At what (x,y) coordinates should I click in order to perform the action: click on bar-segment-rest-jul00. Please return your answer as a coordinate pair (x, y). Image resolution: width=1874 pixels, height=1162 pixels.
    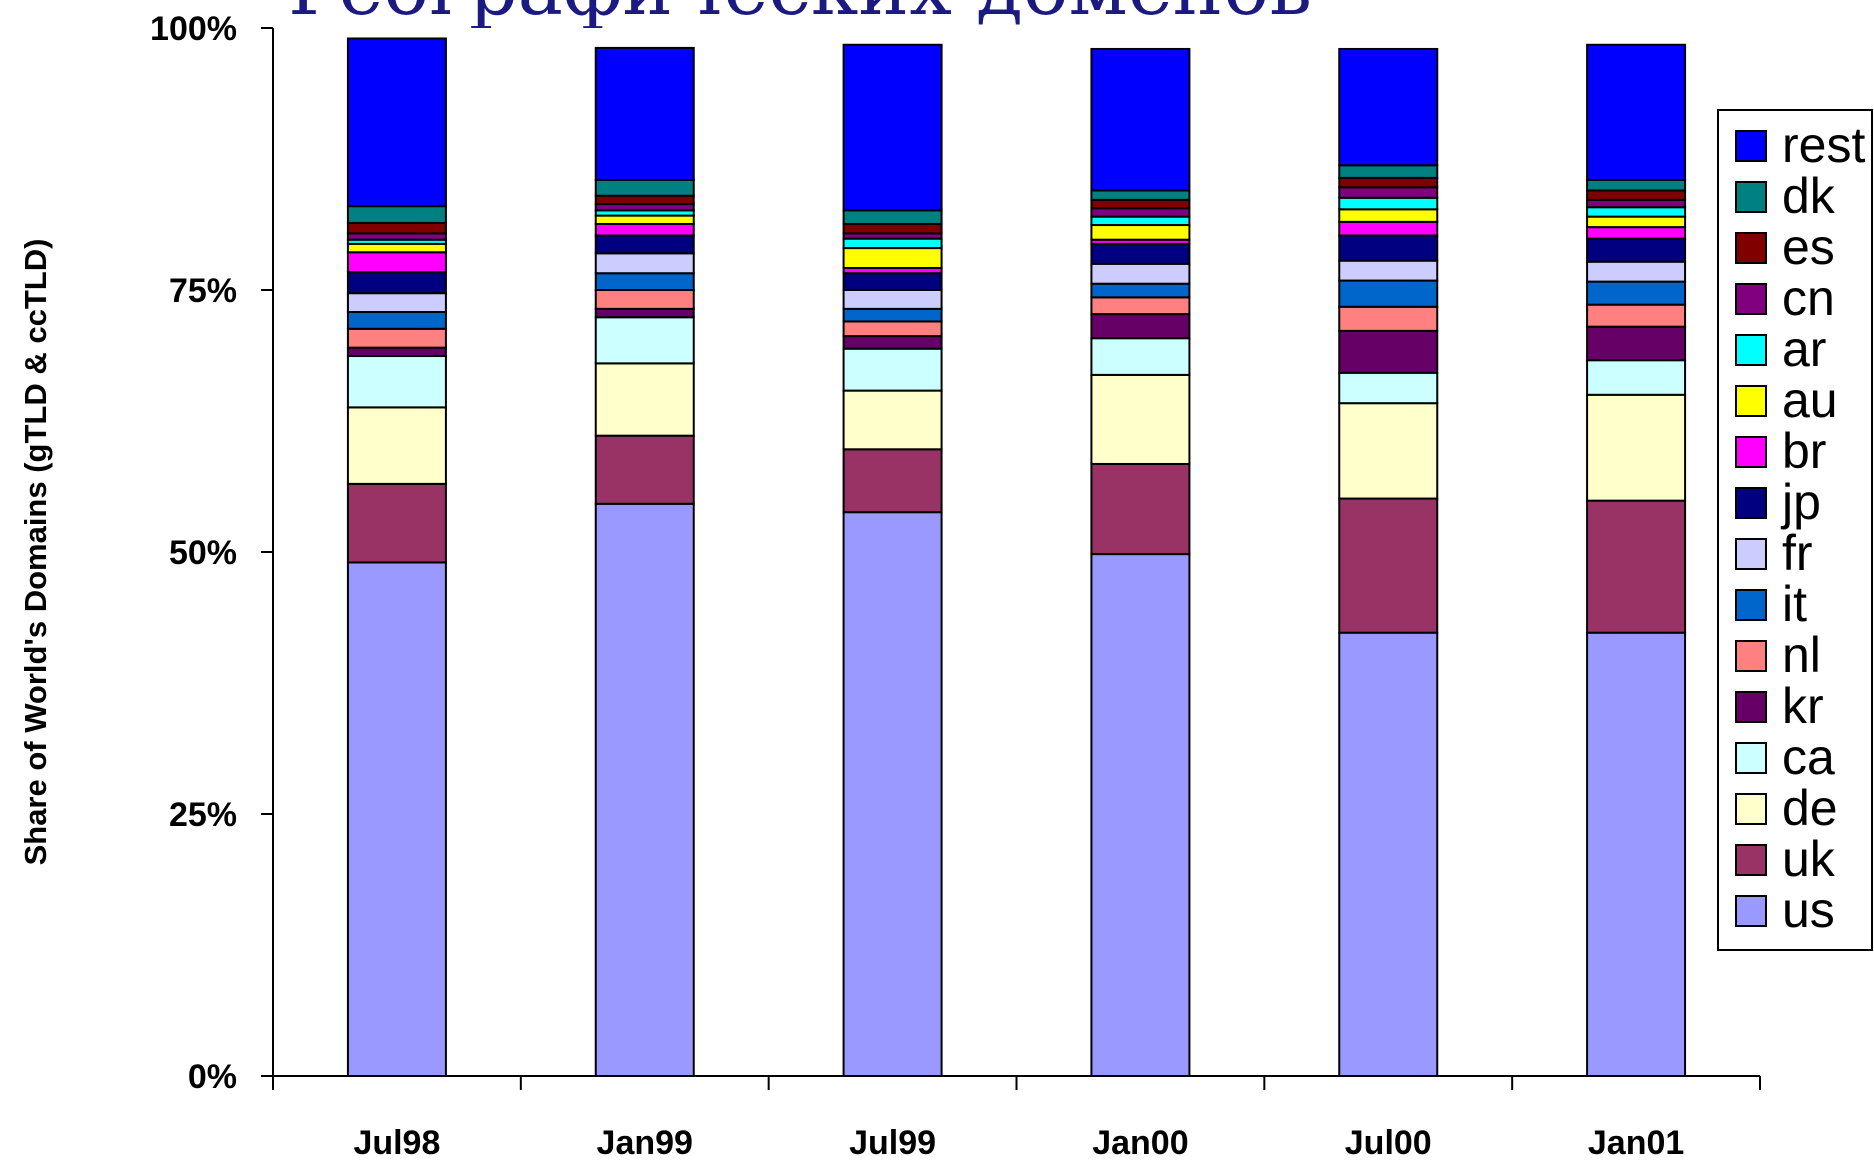
    Looking at the image, I should click on (1388, 107).